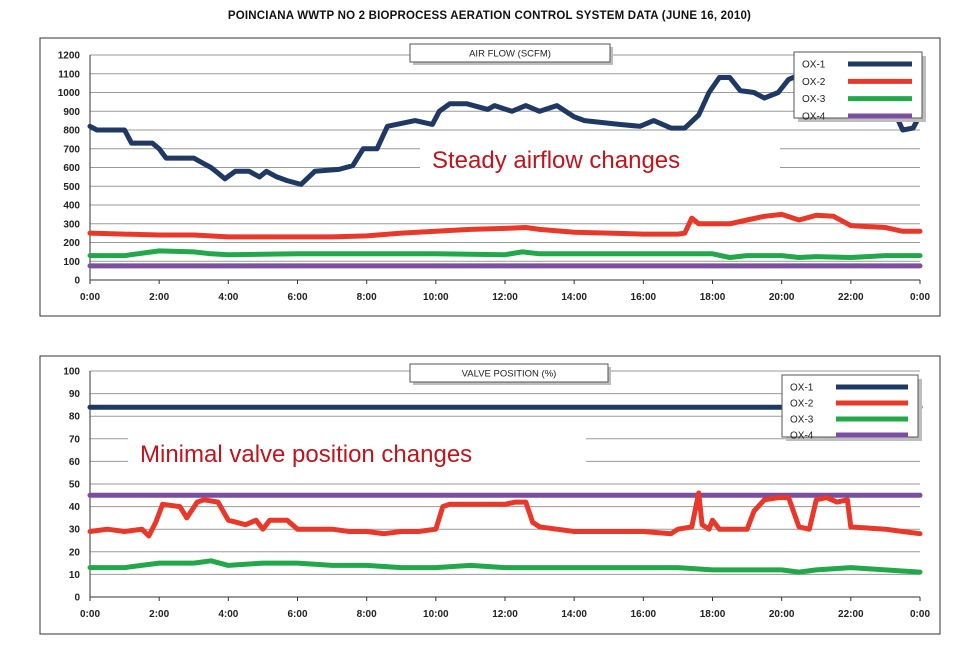 This screenshot has height=651, width=979. What do you see at coordinates (75, 394) in the screenshot?
I see `y-tick-label: 90` at bounding box center [75, 394].